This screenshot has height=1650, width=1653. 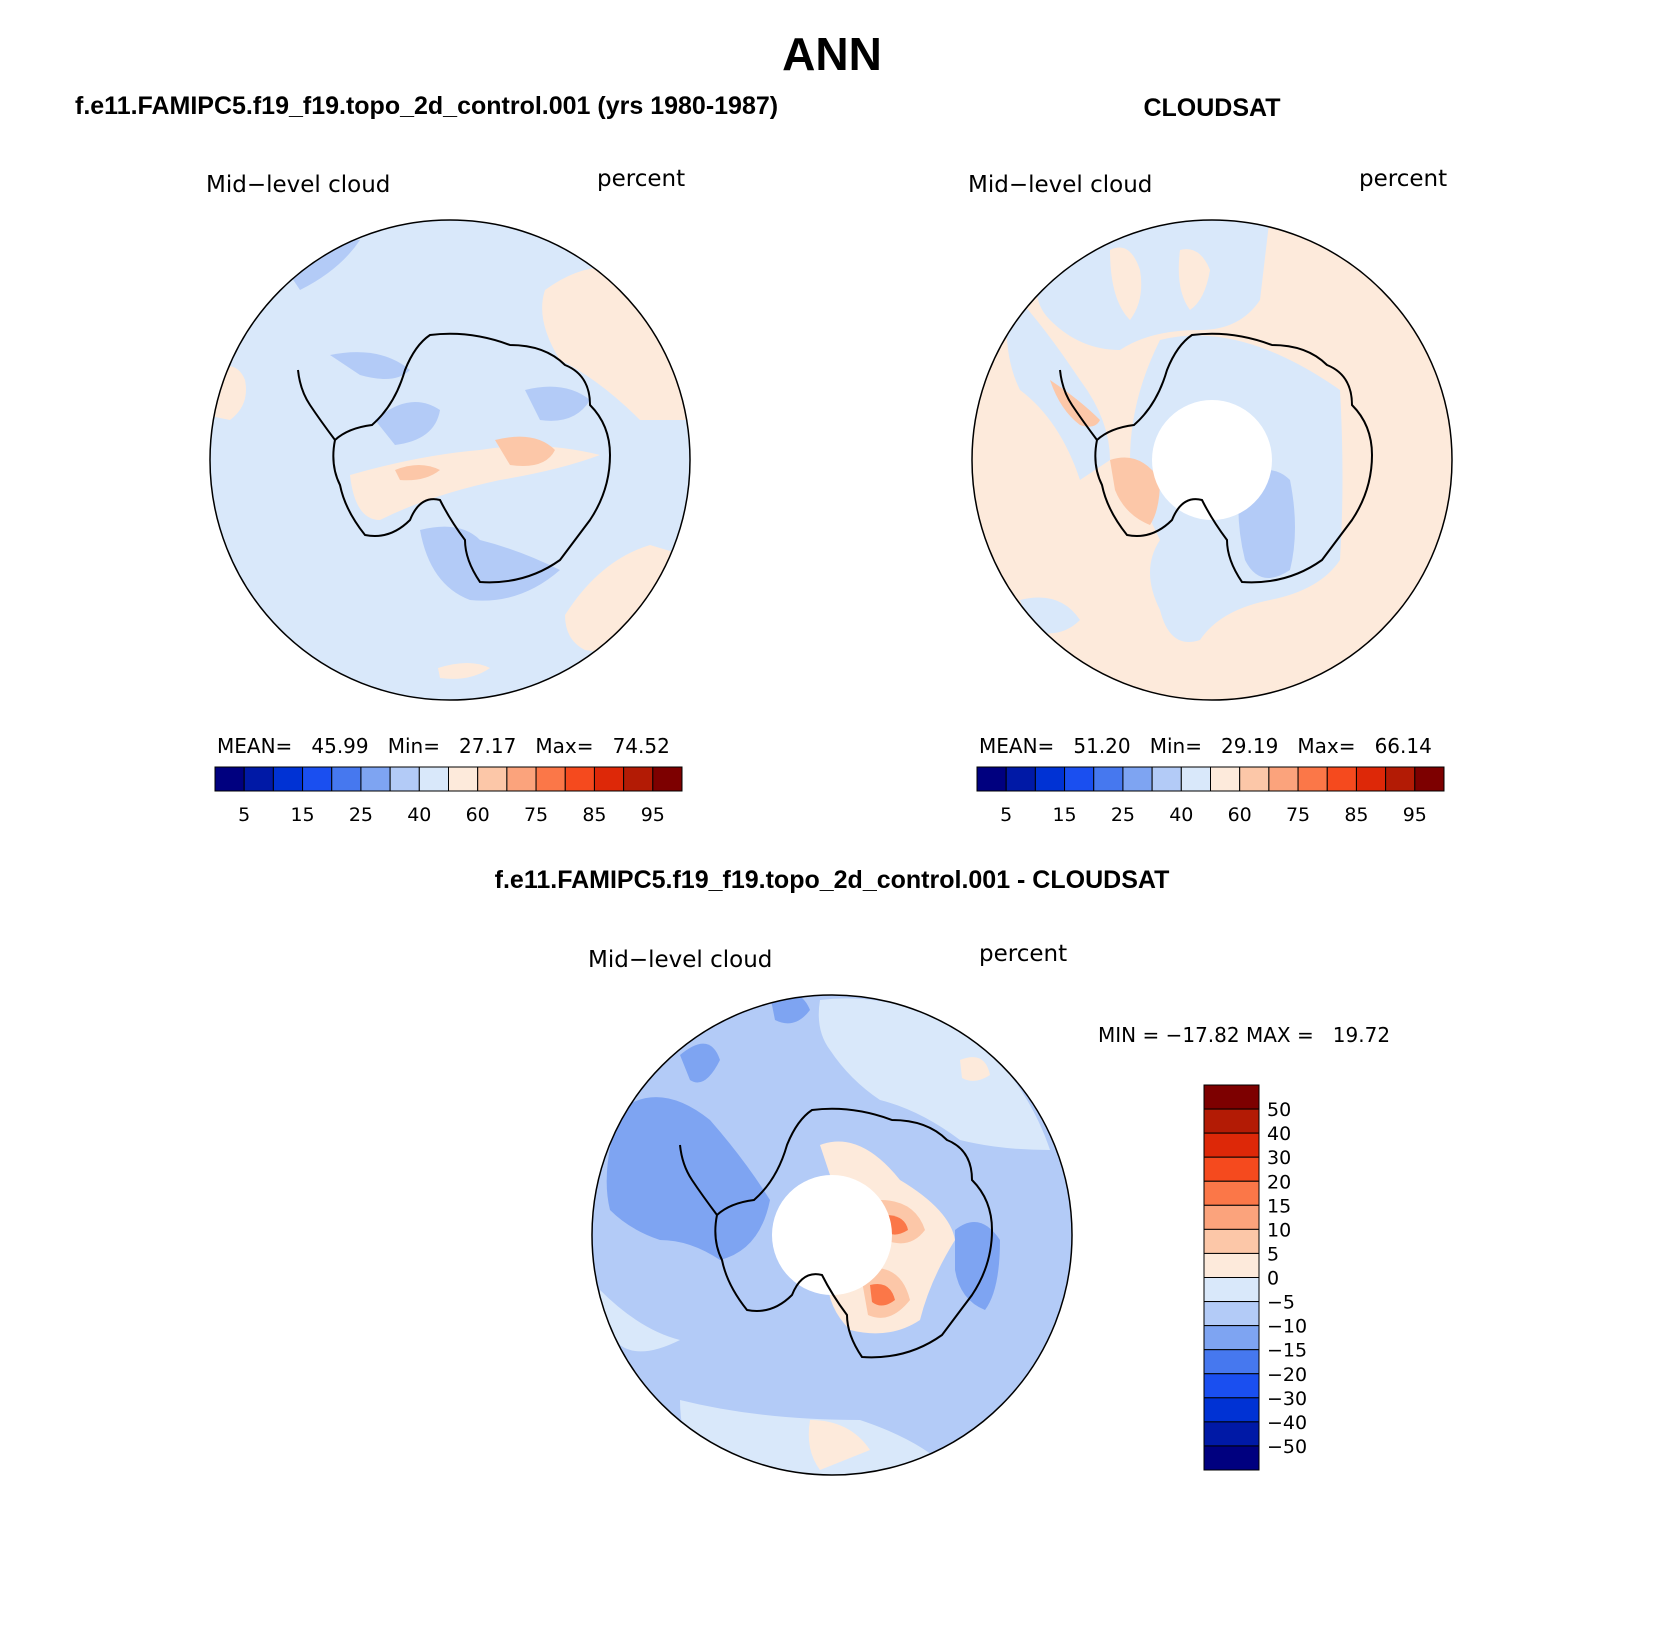 I want to click on panel-diff-stats: MIN = −17.82 MAX = 19.72, so click(x=1244, y=1035).